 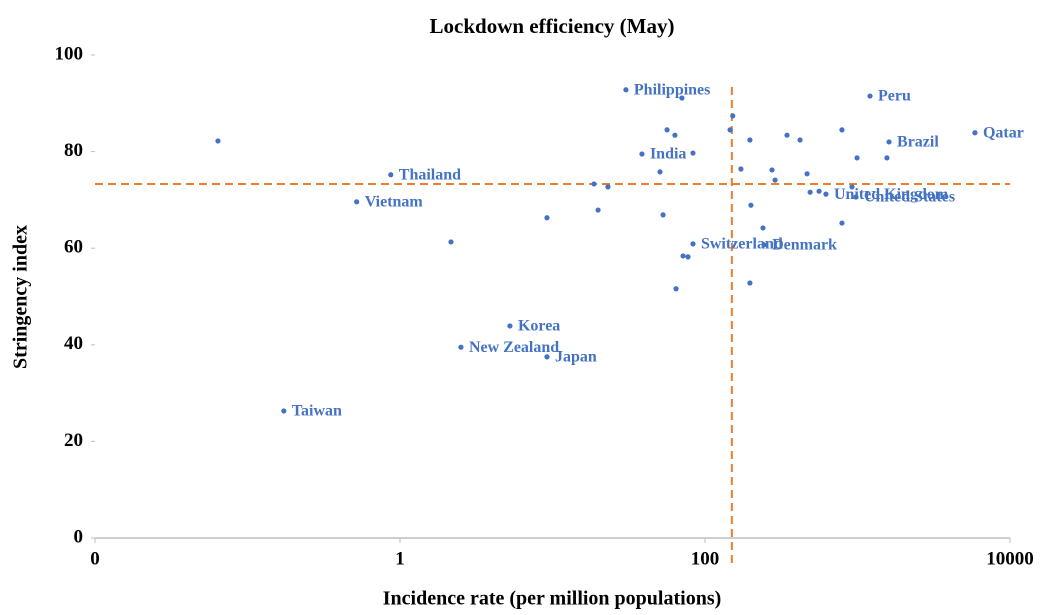 I want to click on point-label: India, so click(x=668, y=154).